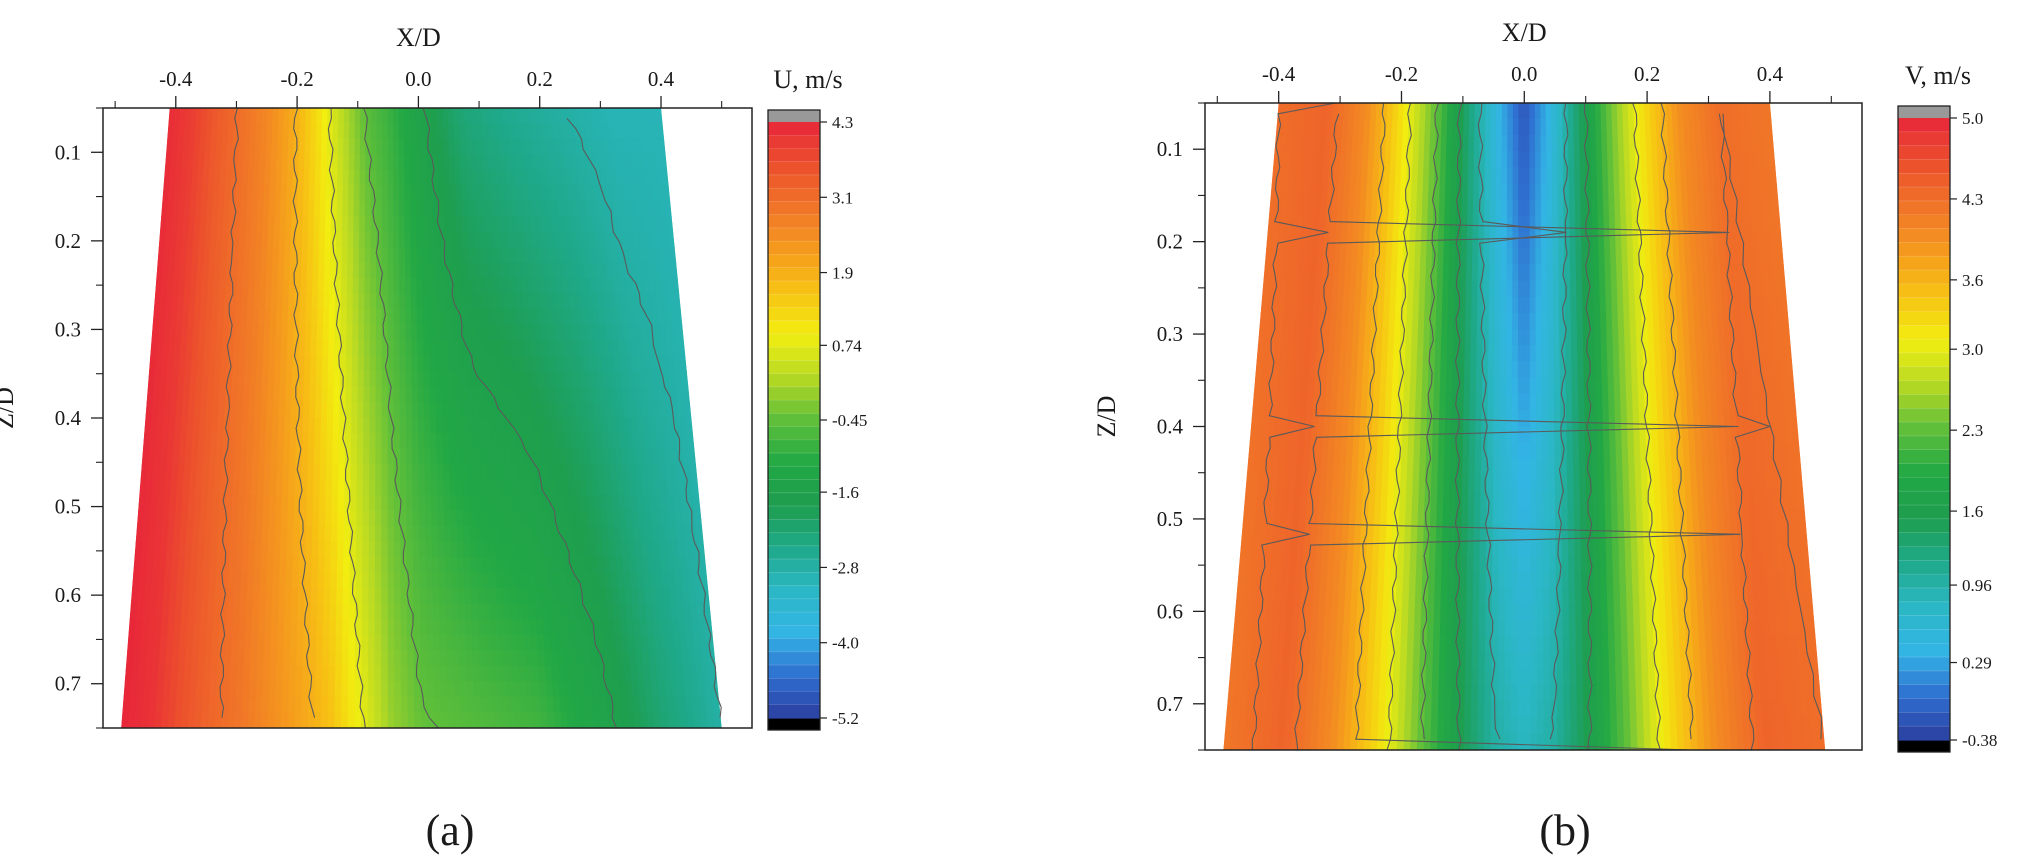 The height and width of the screenshot is (868, 2035). What do you see at coordinates (845, 492) in the screenshot?
I see `colorbar-tick-label: -1.6` at bounding box center [845, 492].